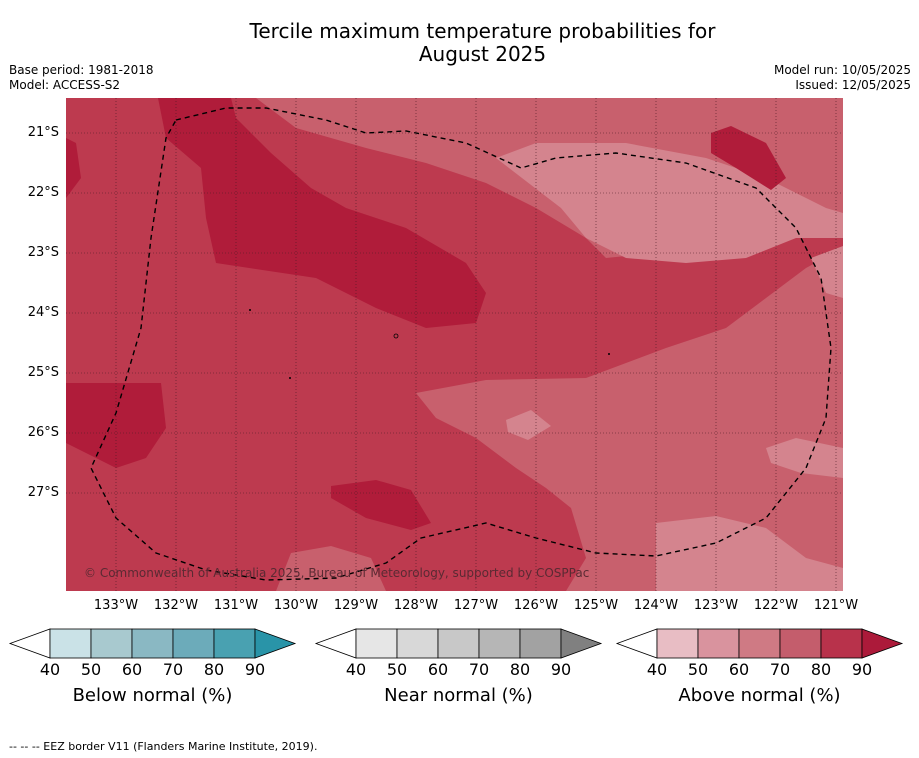  I want to click on region-above-90-north, so click(322, 213).